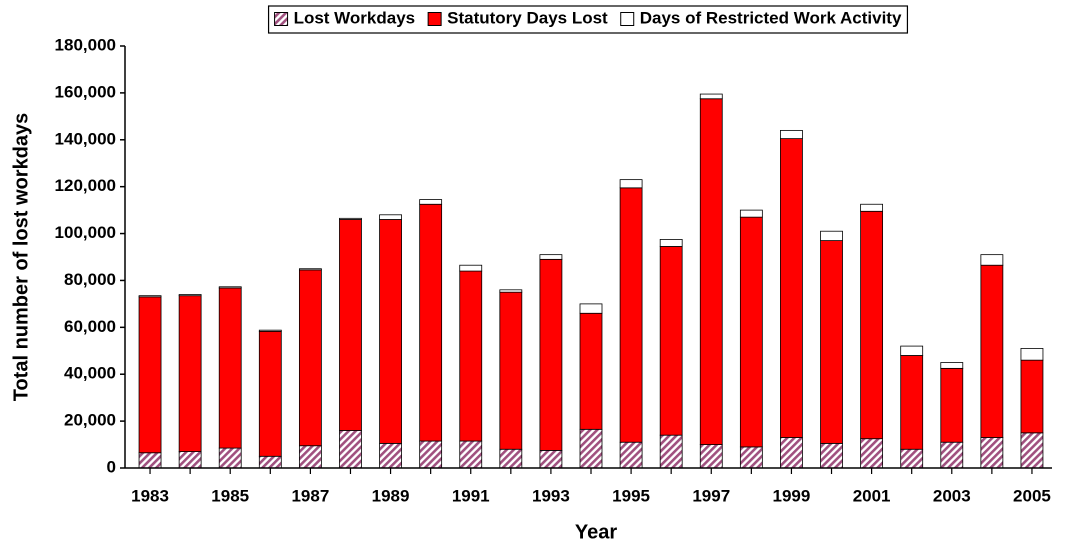 The height and width of the screenshot is (546, 1067). Describe the element at coordinates (711, 495) in the screenshot. I see `x-tick-label: 1997` at that location.